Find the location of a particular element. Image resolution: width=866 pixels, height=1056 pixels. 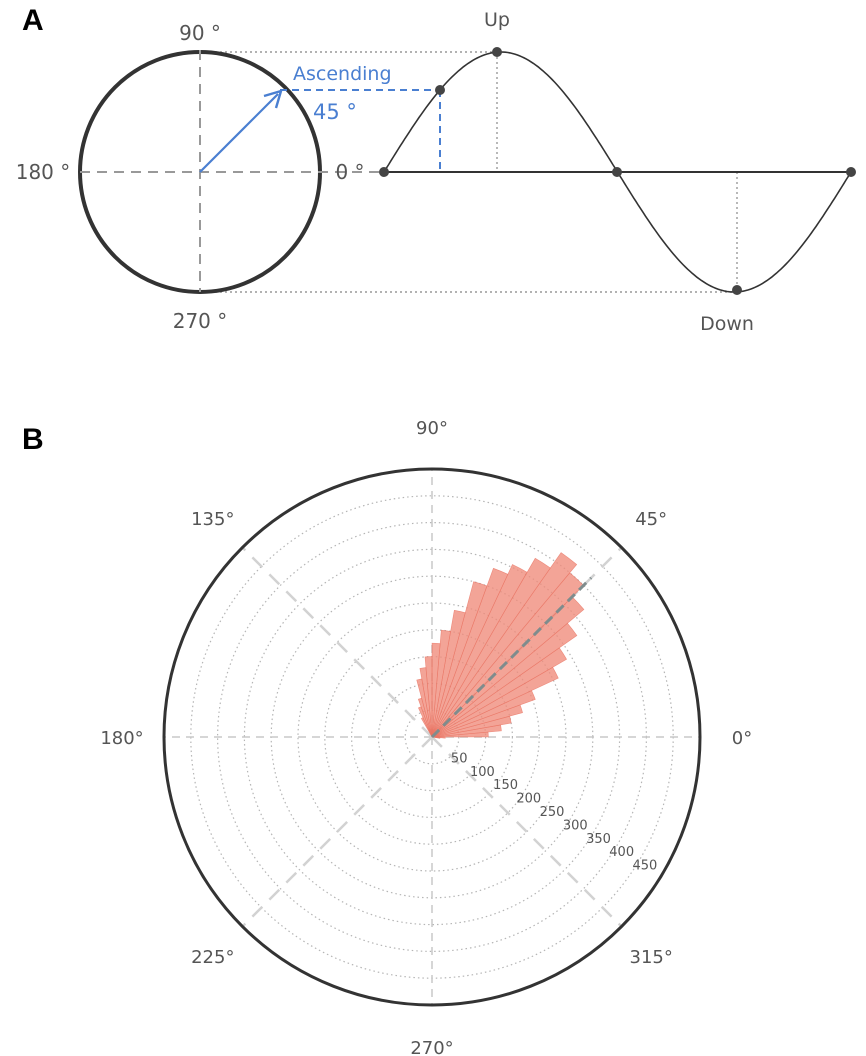

down-label: Down is located at coordinates (727, 324).